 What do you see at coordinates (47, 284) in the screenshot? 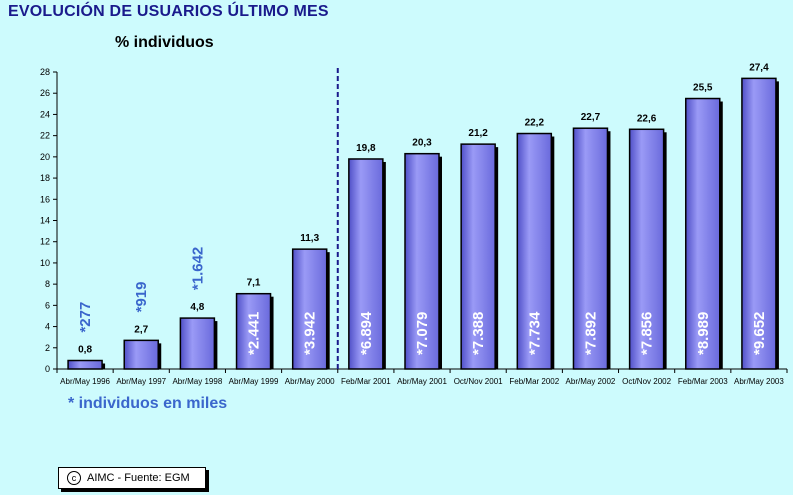
I see `y-tick-label: 8` at bounding box center [47, 284].